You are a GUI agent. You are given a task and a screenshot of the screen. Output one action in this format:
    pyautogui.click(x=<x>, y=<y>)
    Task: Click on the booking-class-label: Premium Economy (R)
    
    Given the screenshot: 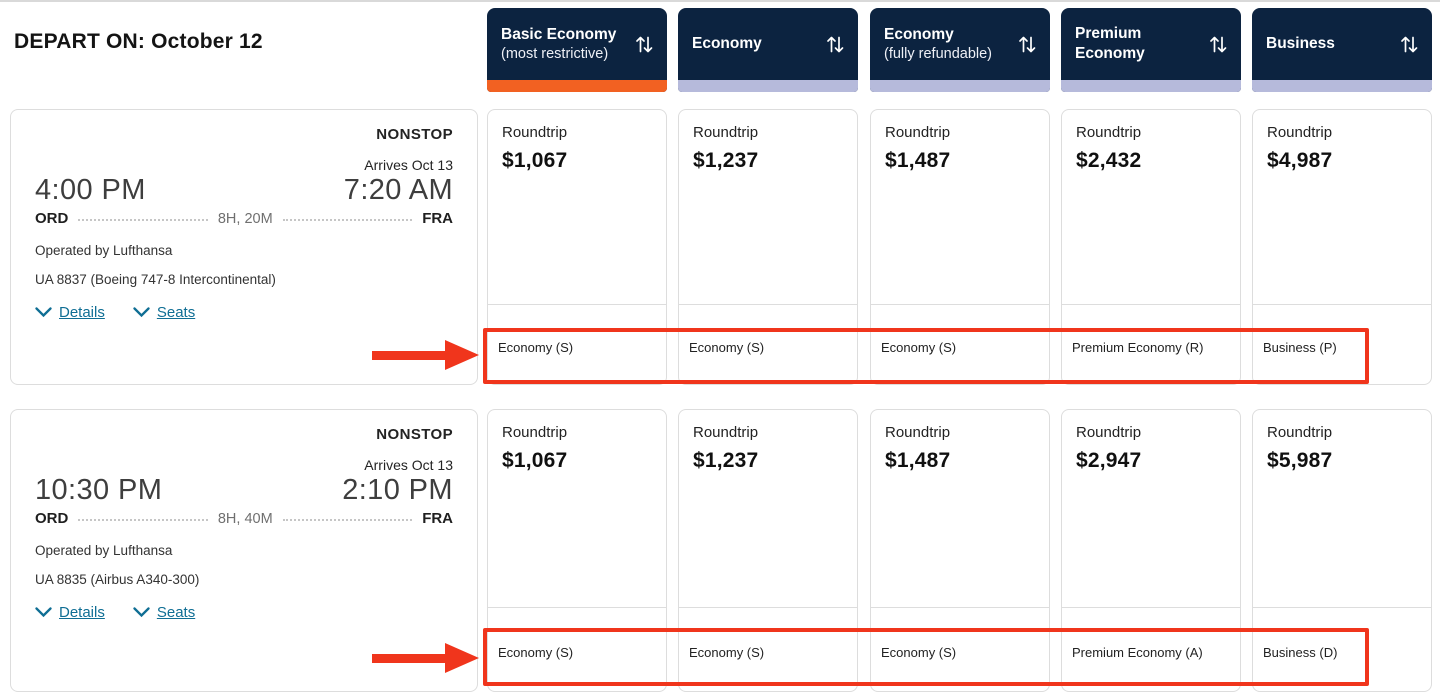 What is the action you would take?
    pyautogui.click(x=1151, y=344)
    